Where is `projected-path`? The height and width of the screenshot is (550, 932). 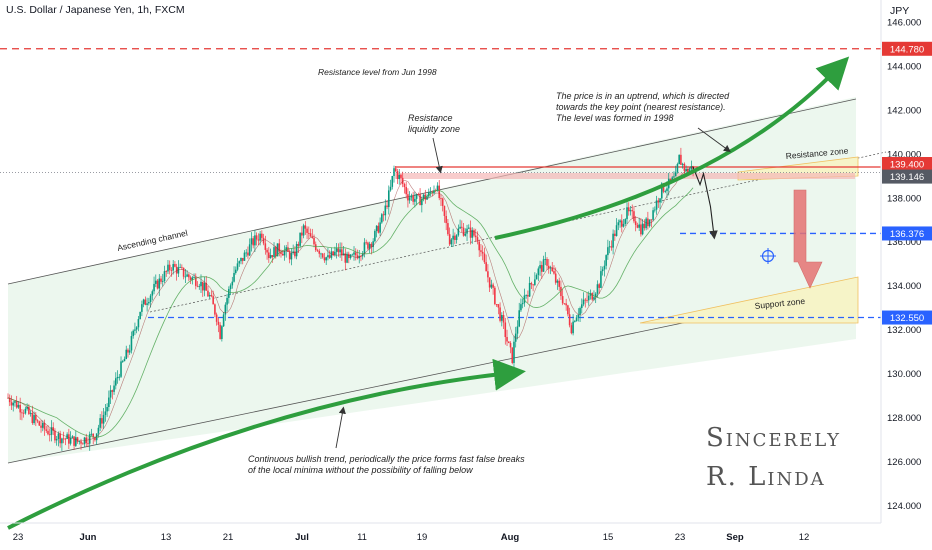 projected-path is located at coordinates (705, 203).